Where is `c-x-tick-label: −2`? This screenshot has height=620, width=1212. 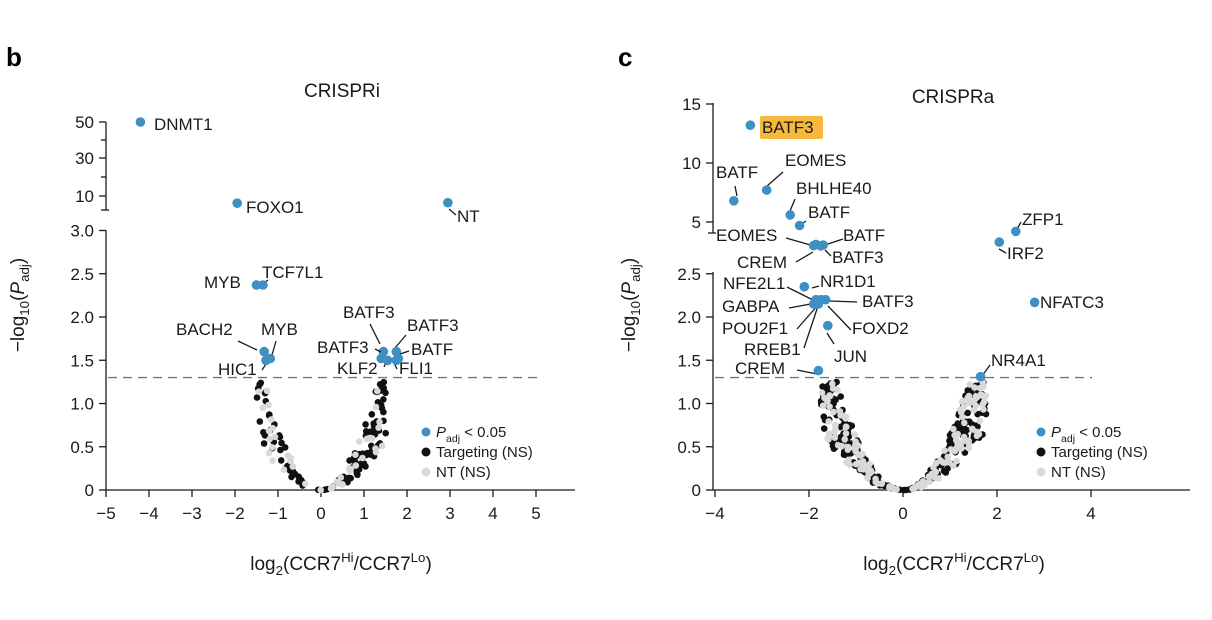
c-x-tick-label: −2 is located at coordinates (808, 513).